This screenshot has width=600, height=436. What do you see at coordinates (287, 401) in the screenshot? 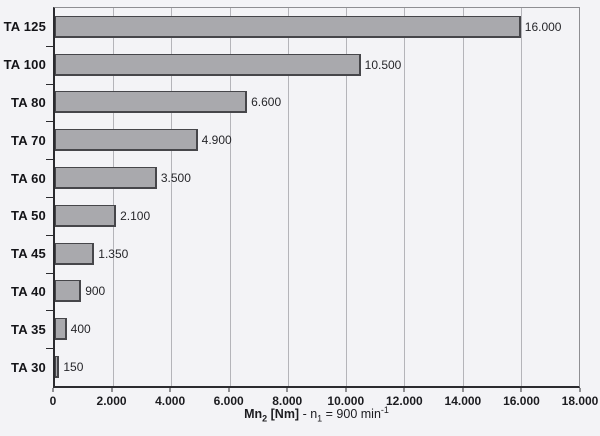
I see `x-tick-label-8.000: 8.000` at bounding box center [287, 401].